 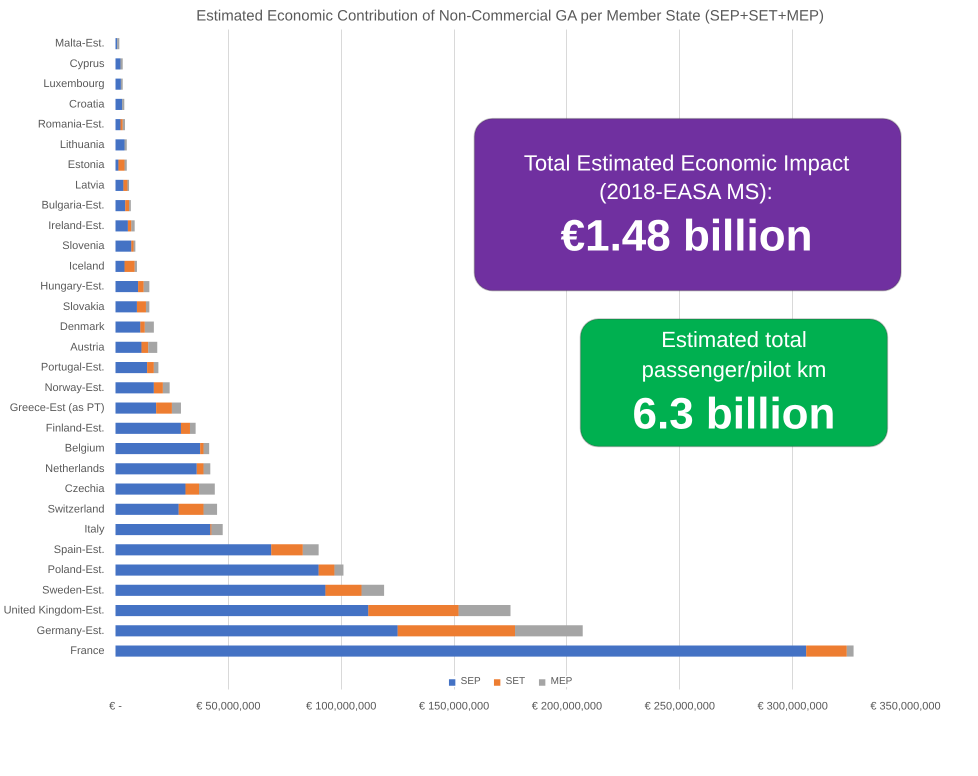 What do you see at coordinates (88, 347) in the screenshot?
I see `y-tick-label: Austria` at bounding box center [88, 347].